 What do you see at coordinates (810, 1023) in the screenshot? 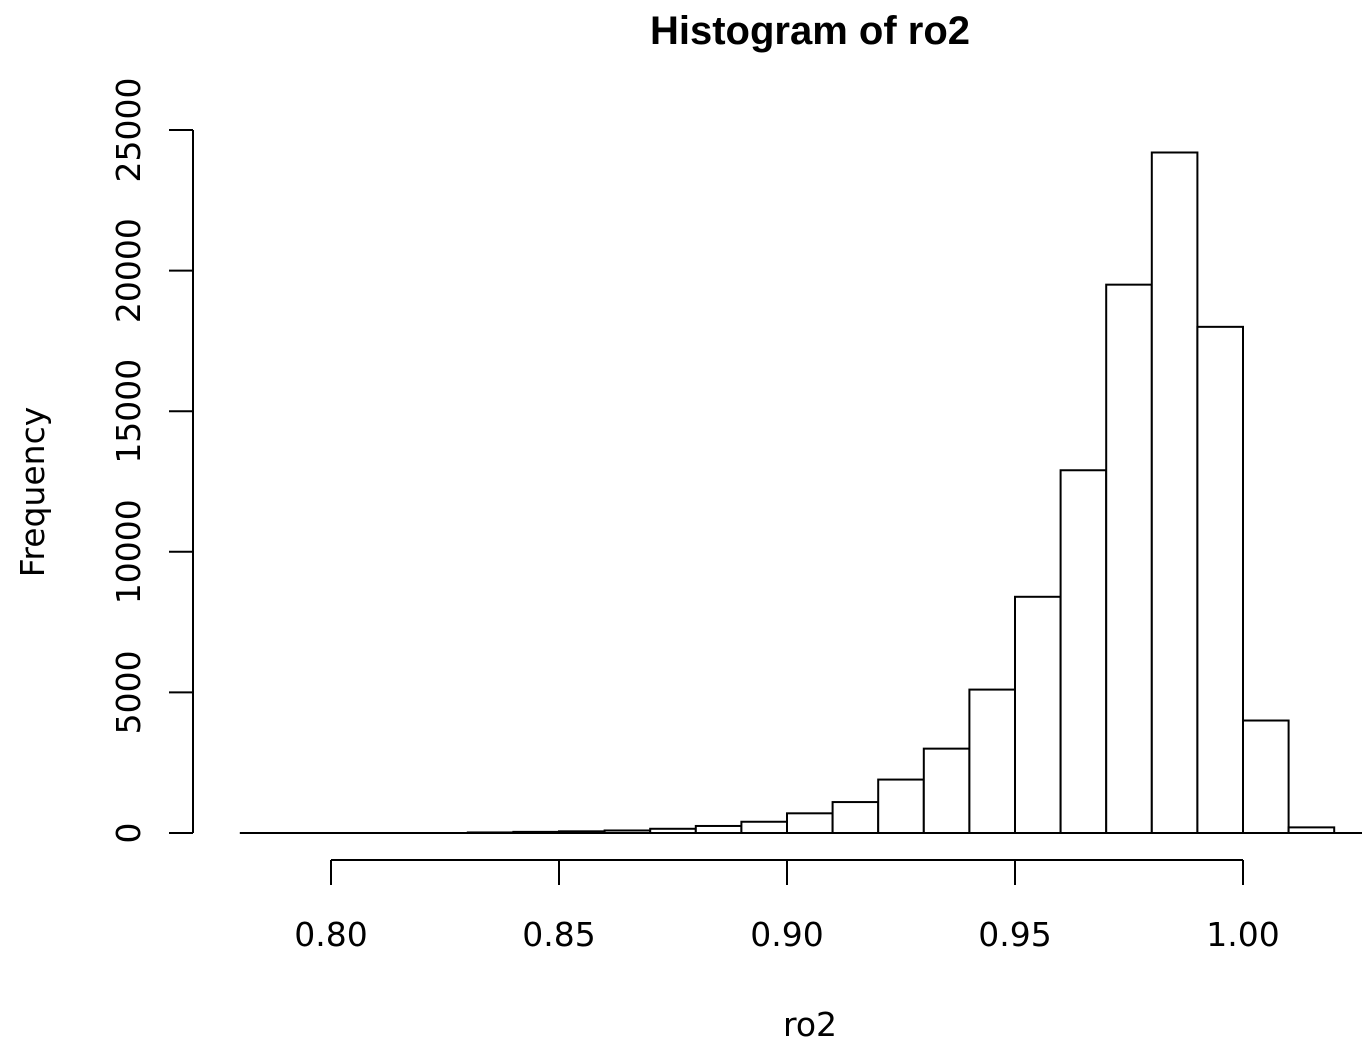
I see `x-axis-label: ro2` at bounding box center [810, 1023].